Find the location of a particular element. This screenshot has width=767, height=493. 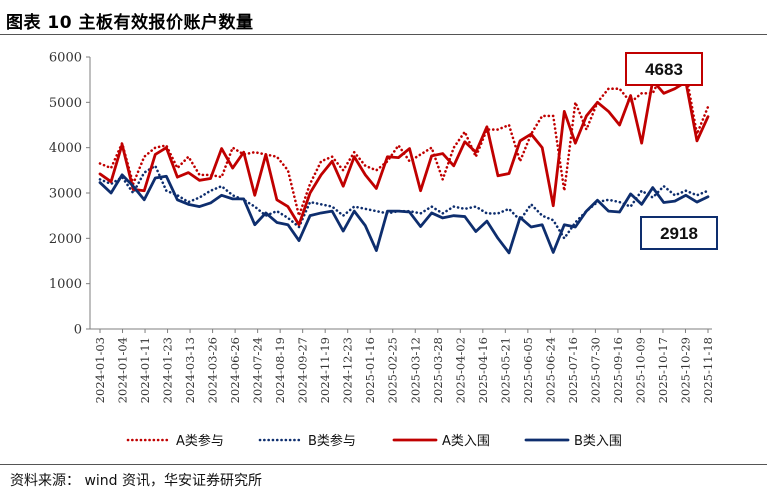

x-tick-label: 2025-10-17 is located at coordinates (663, 370).